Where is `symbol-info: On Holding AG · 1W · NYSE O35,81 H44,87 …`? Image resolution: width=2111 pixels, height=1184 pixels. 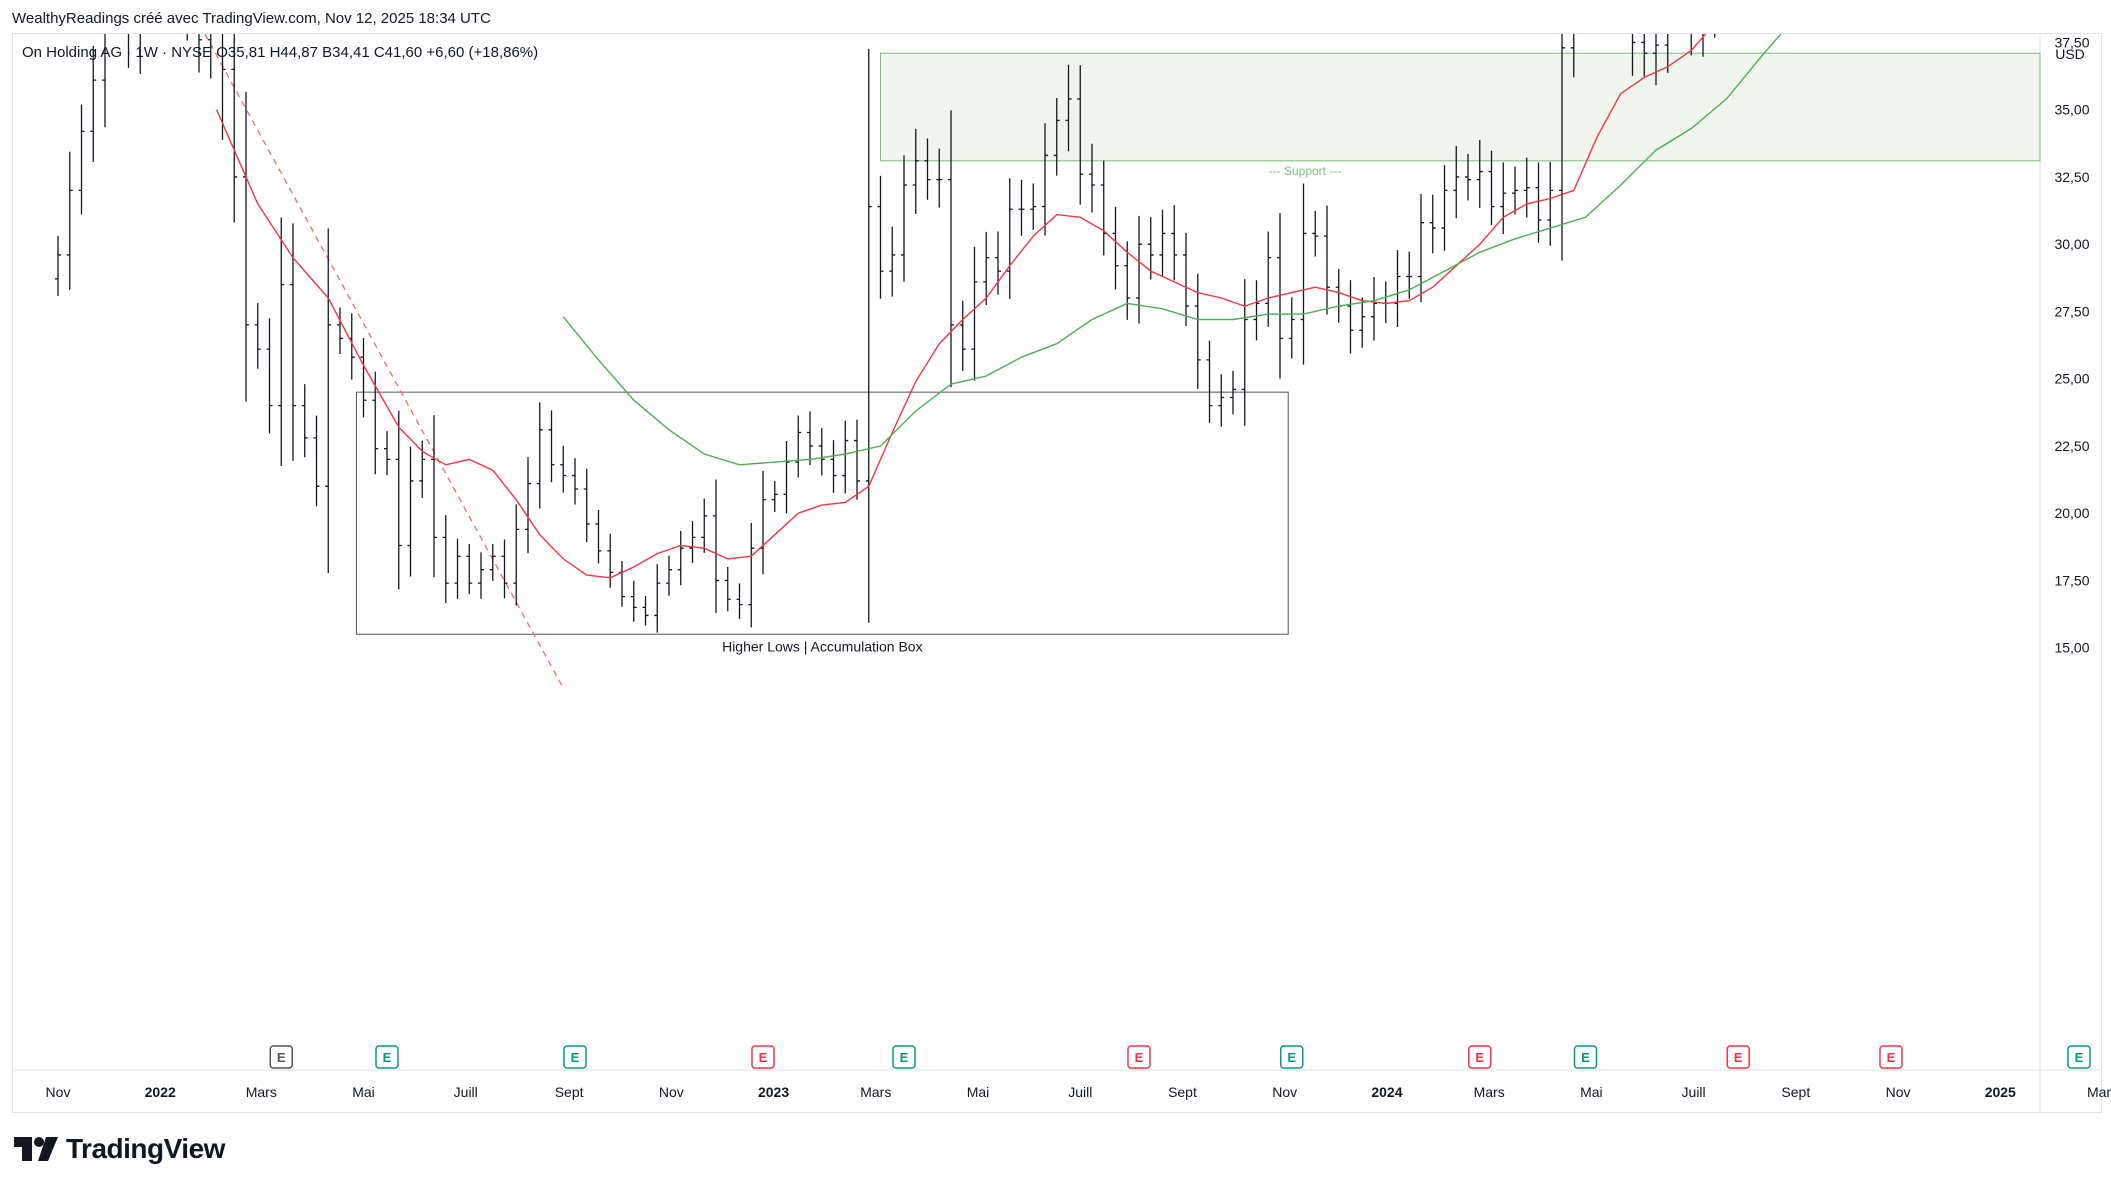 symbol-info: On Holding AG · 1W · NYSE O35,81 H44,87 … is located at coordinates (280, 52).